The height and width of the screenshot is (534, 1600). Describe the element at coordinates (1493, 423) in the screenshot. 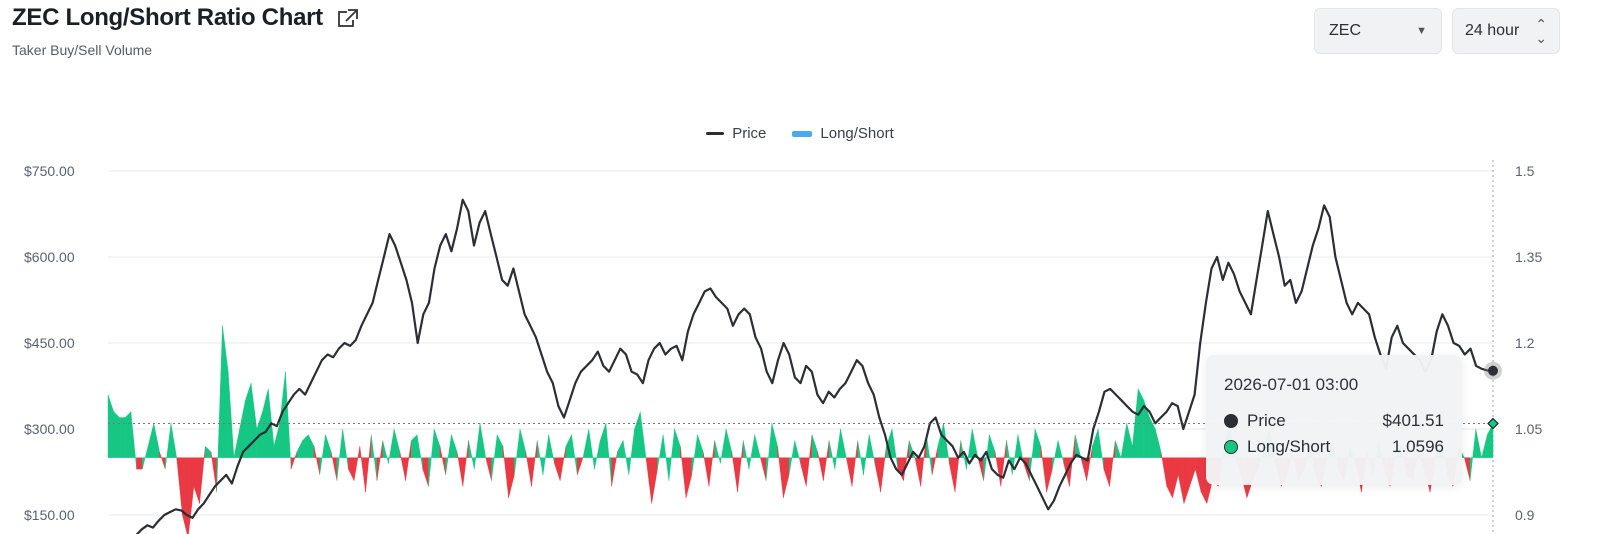

I see `ratio-marker` at that location.